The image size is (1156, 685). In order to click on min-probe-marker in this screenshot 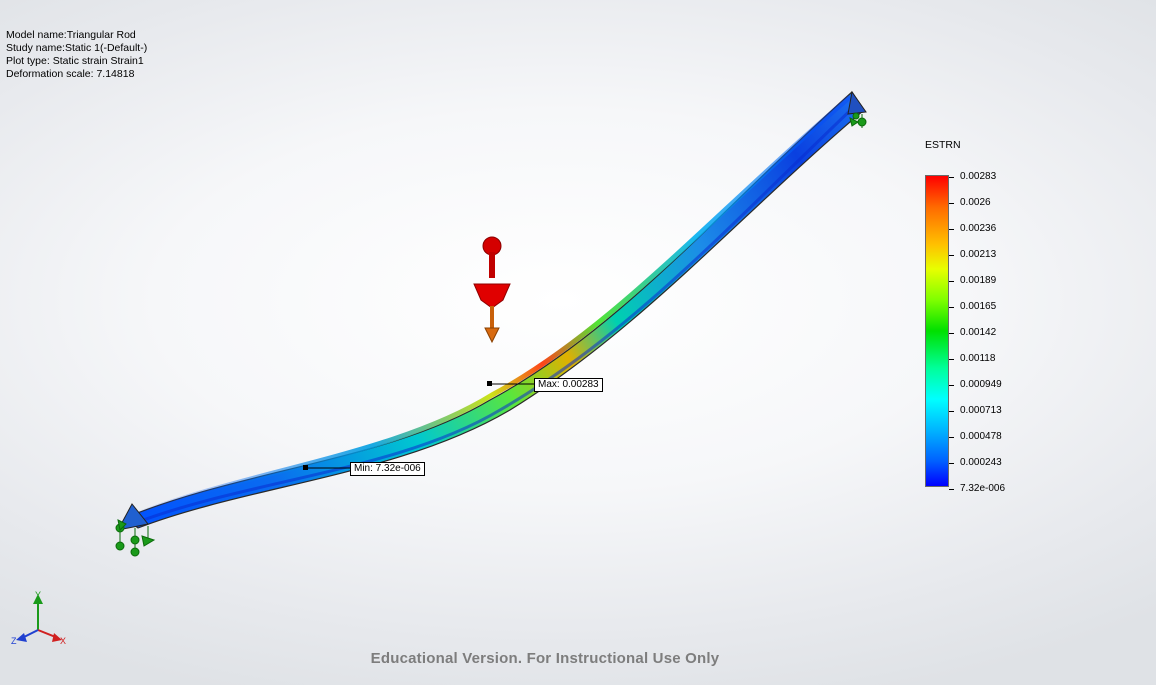, I will do `click(327, 467)`.